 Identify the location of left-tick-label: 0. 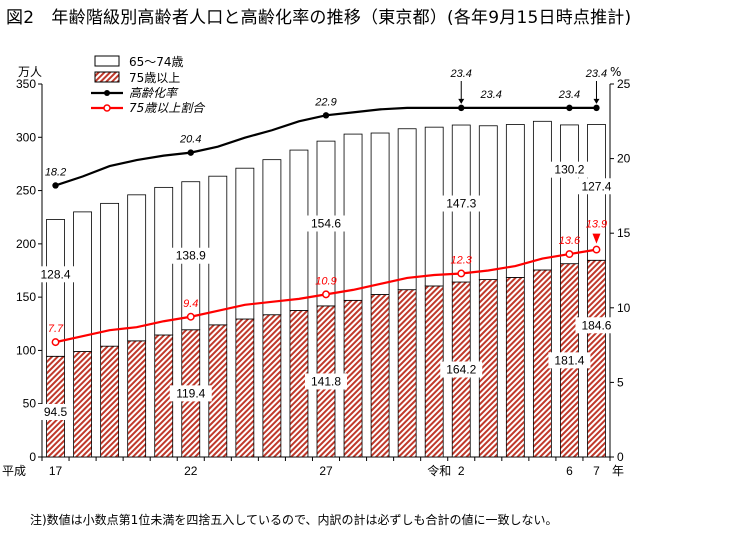
(32, 457).